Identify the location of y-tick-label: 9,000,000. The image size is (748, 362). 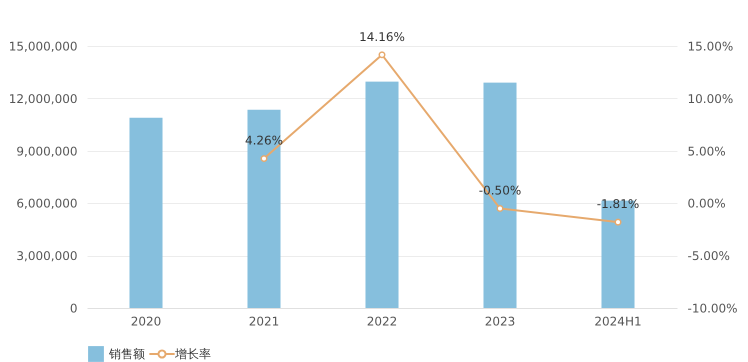
(47, 151).